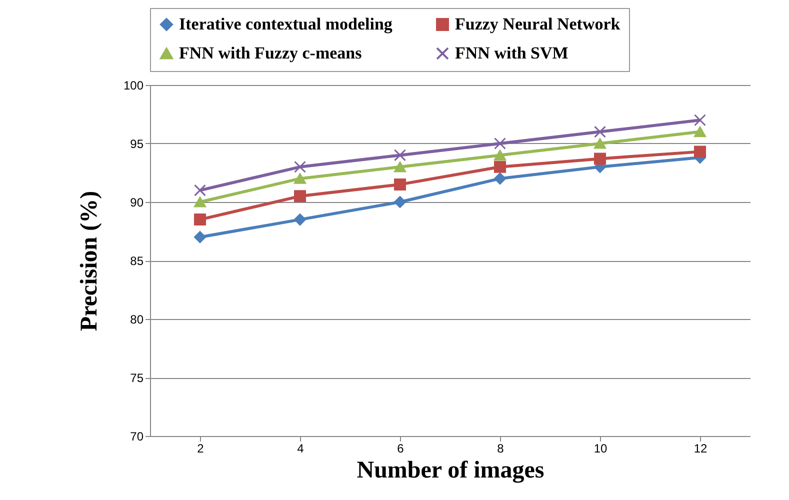  Describe the element at coordinates (400, 449) in the screenshot. I see `x-tick-label: 6` at that location.